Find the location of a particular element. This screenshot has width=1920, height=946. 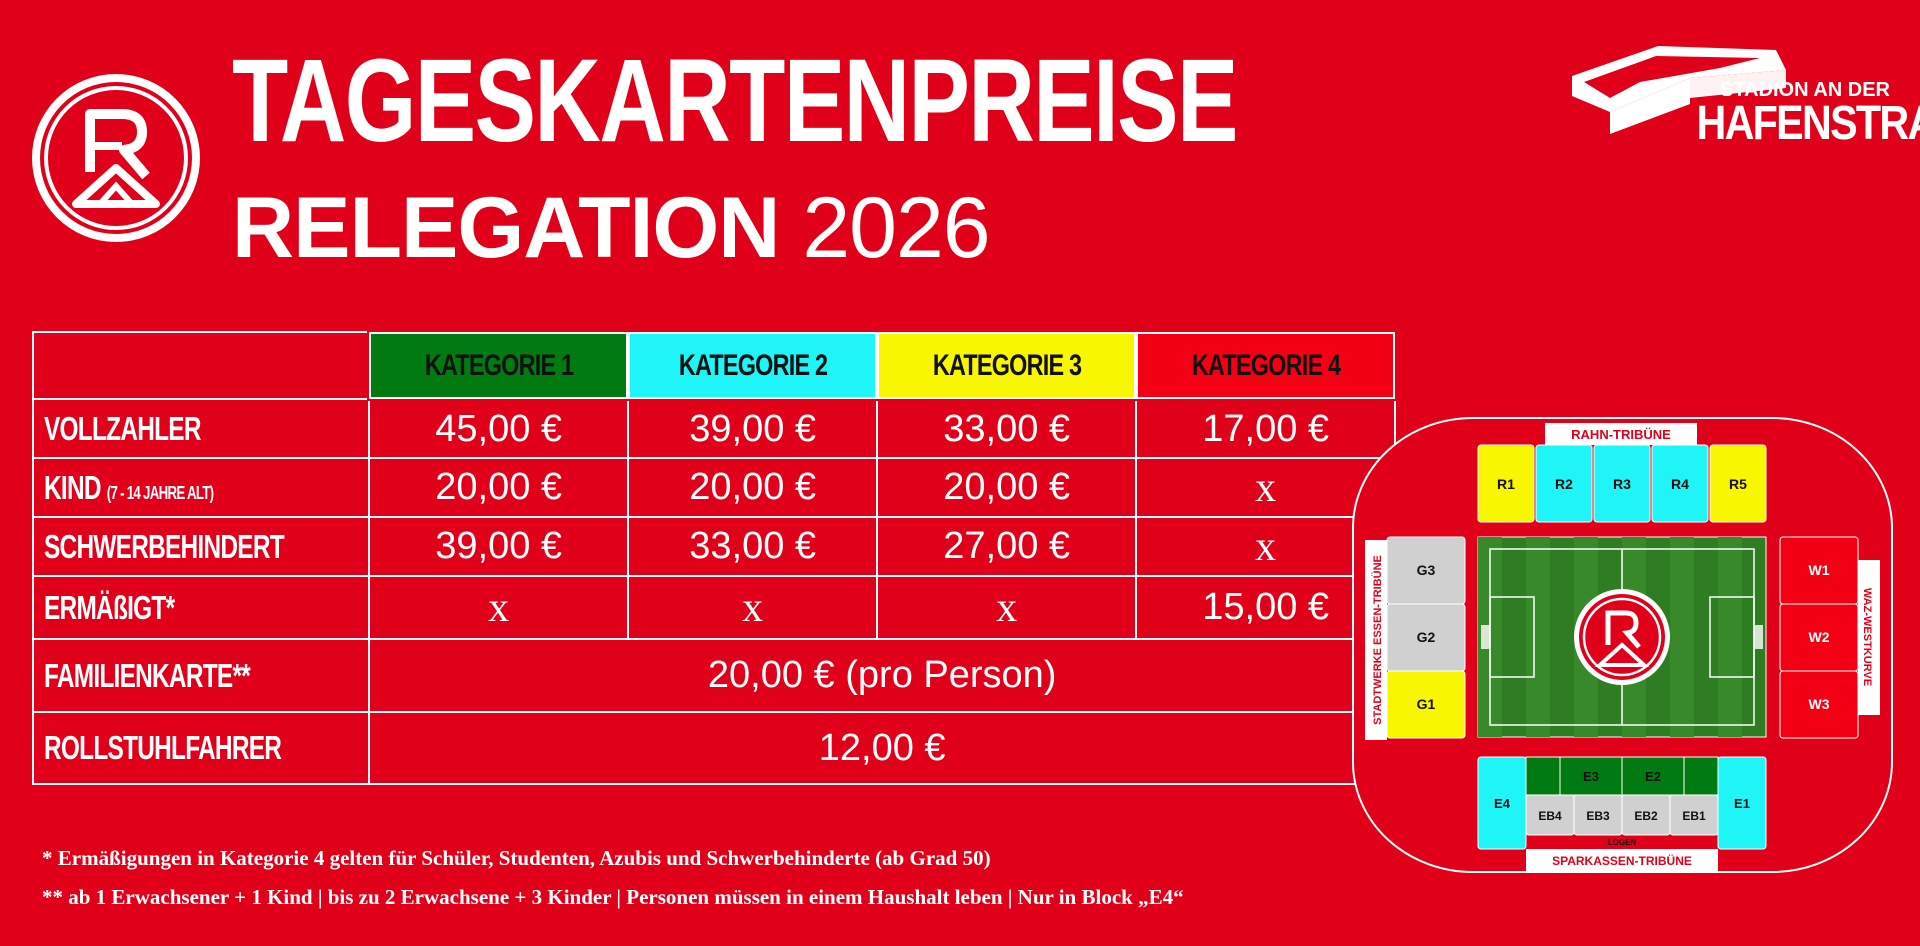

south-stand-label: SPARKASSEN-TRIBÜNE is located at coordinates (1622, 860).